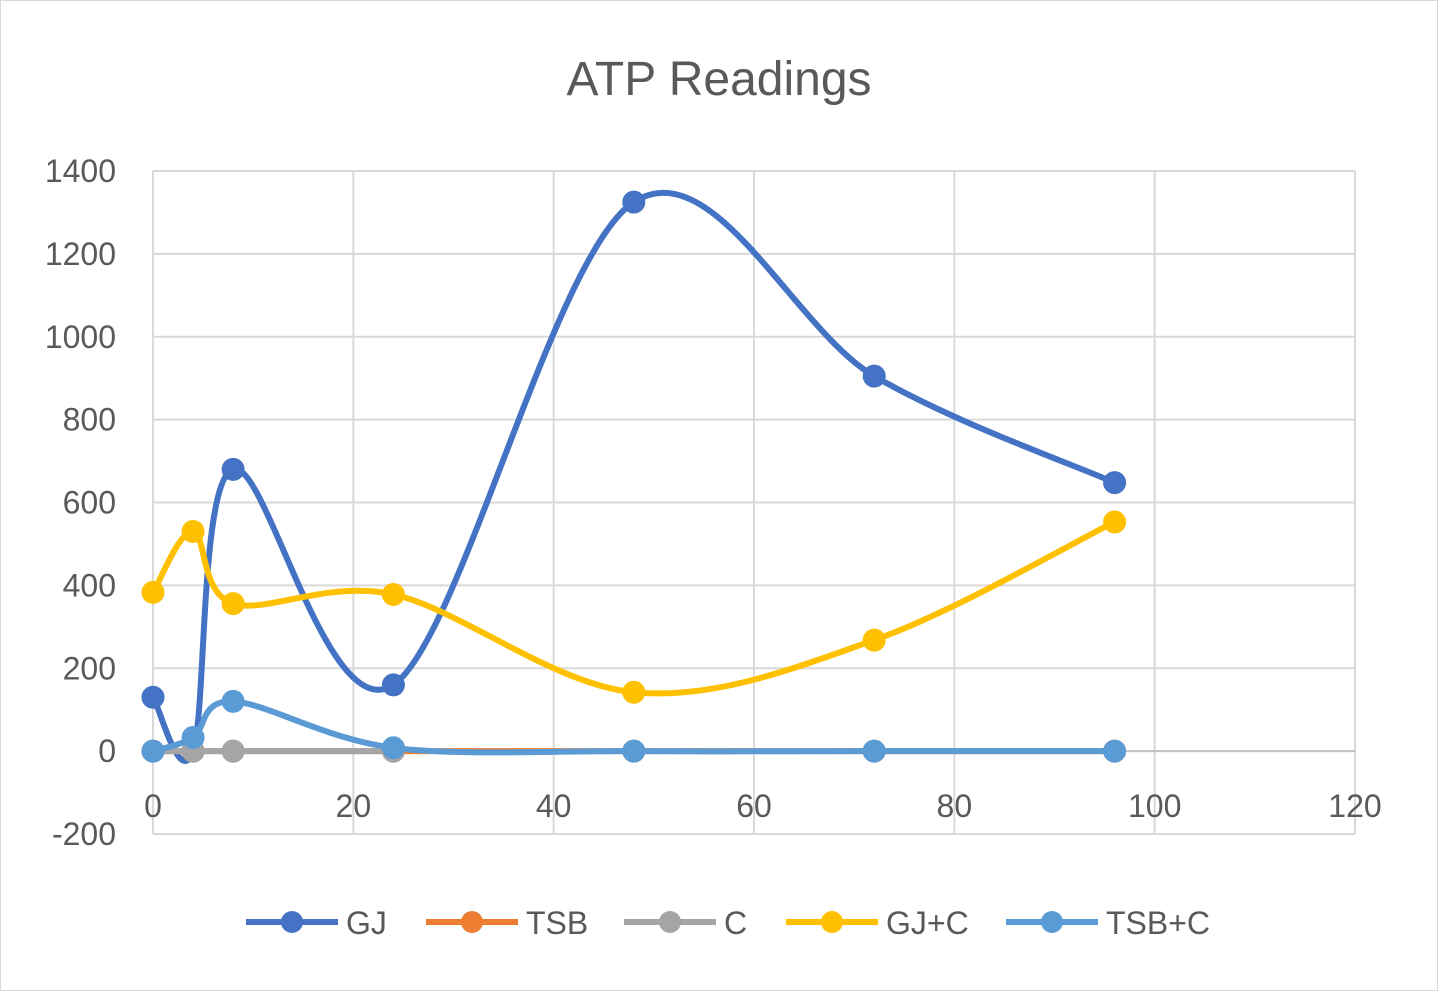 The height and width of the screenshot is (991, 1438). Describe the element at coordinates (354, 806) in the screenshot. I see `x-tick-label-1: 20` at that location.